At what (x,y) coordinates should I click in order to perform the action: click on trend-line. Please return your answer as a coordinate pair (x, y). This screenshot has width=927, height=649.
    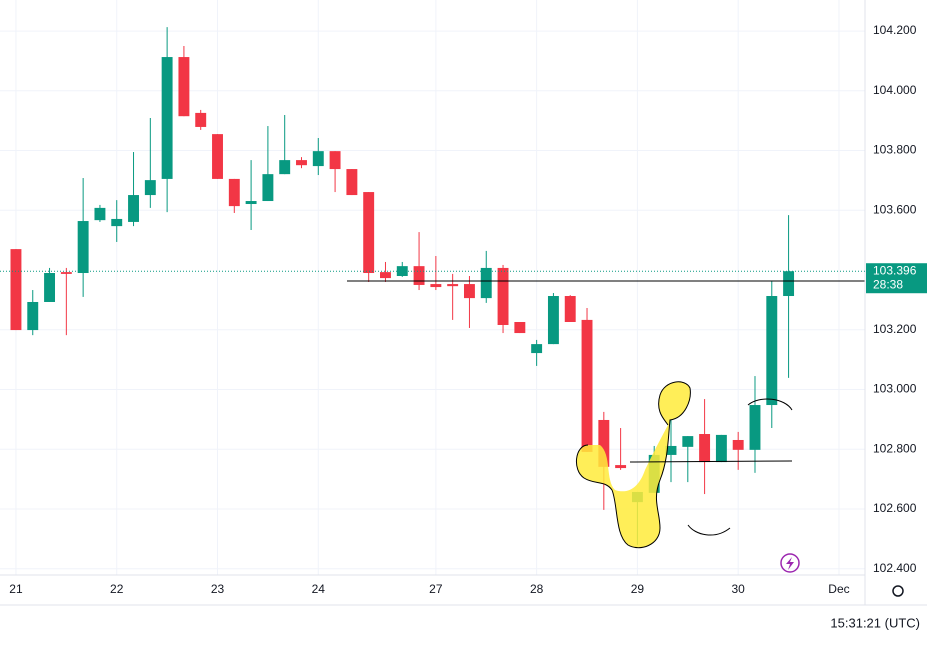
    Looking at the image, I should click on (711, 461).